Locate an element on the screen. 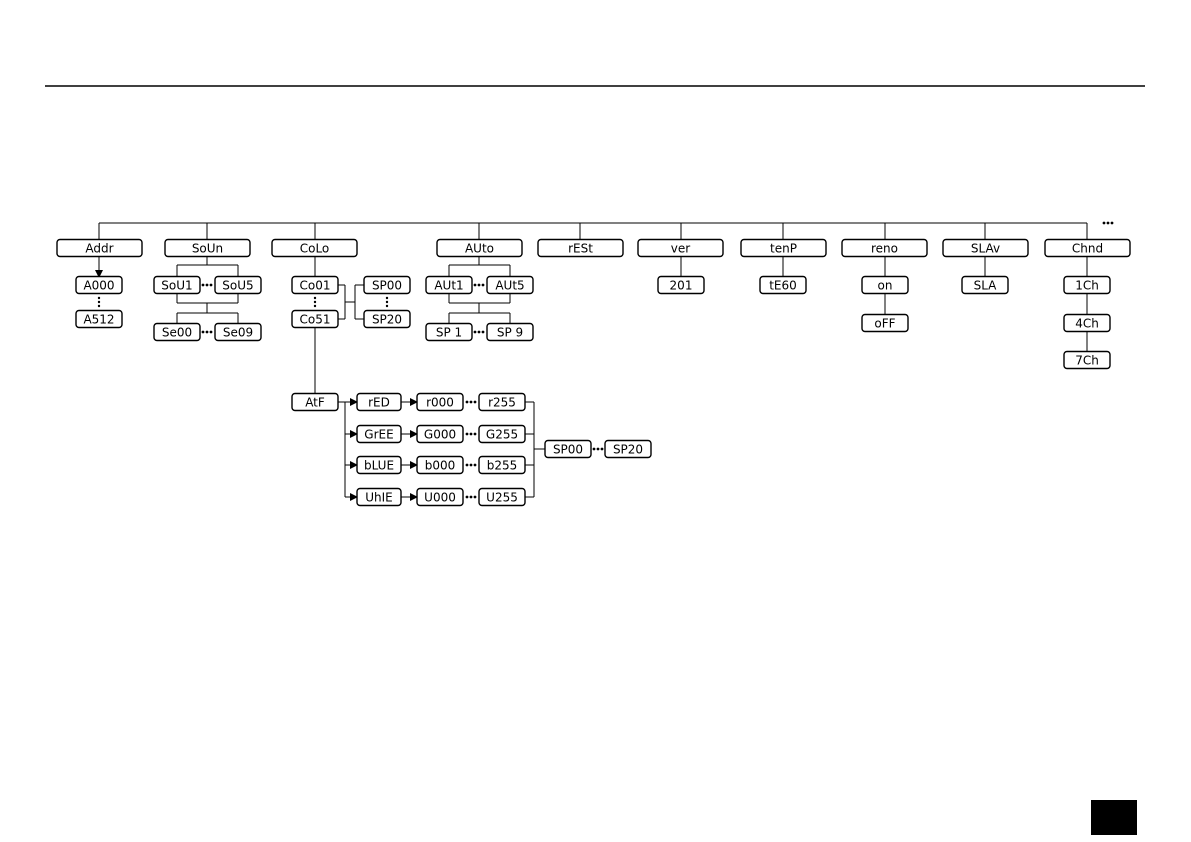  node: rESt is located at coordinates (580, 248).